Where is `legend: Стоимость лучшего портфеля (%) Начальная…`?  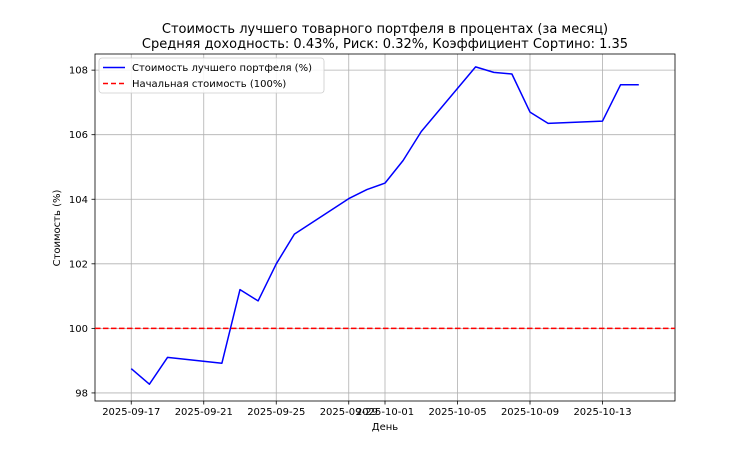 legend: Стоимость лучшего портфеля (%) Начальная… is located at coordinates (211, 75).